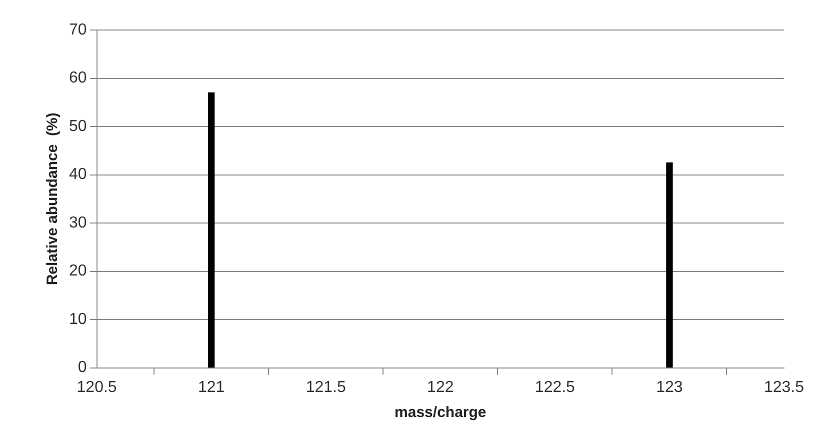  Describe the element at coordinates (78, 271) in the screenshot. I see `y-tick-label: 20` at that location.